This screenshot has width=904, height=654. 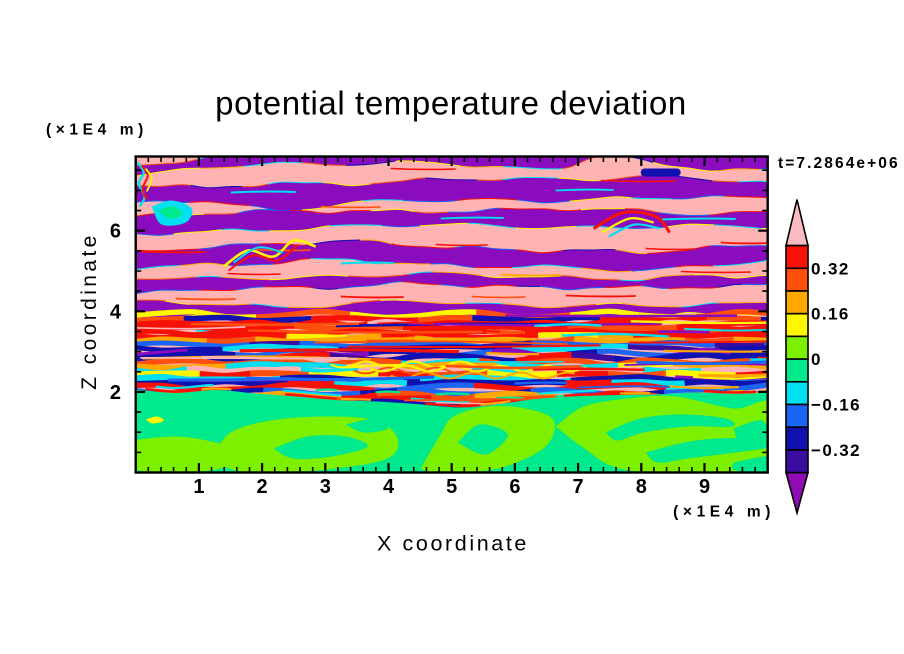 I want to click on svg-text: Z coordinate, so click(x=89, y=311).